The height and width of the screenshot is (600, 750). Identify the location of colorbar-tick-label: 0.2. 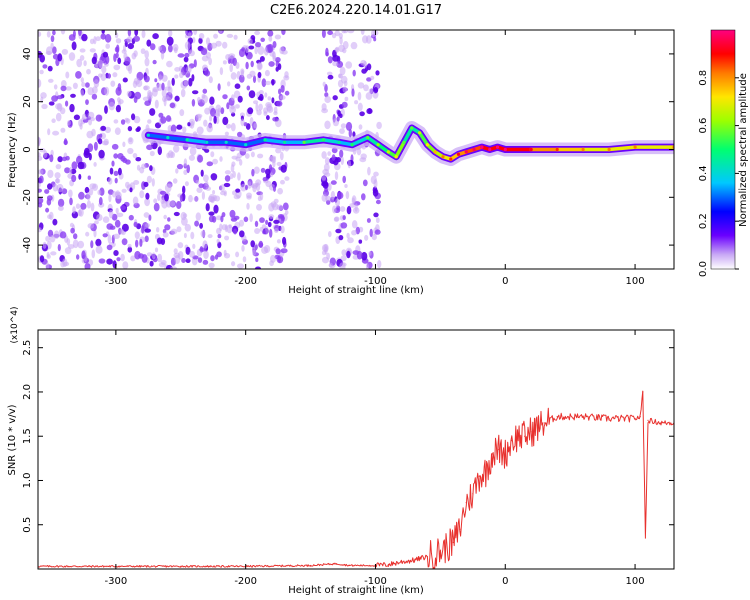
(703, 221).